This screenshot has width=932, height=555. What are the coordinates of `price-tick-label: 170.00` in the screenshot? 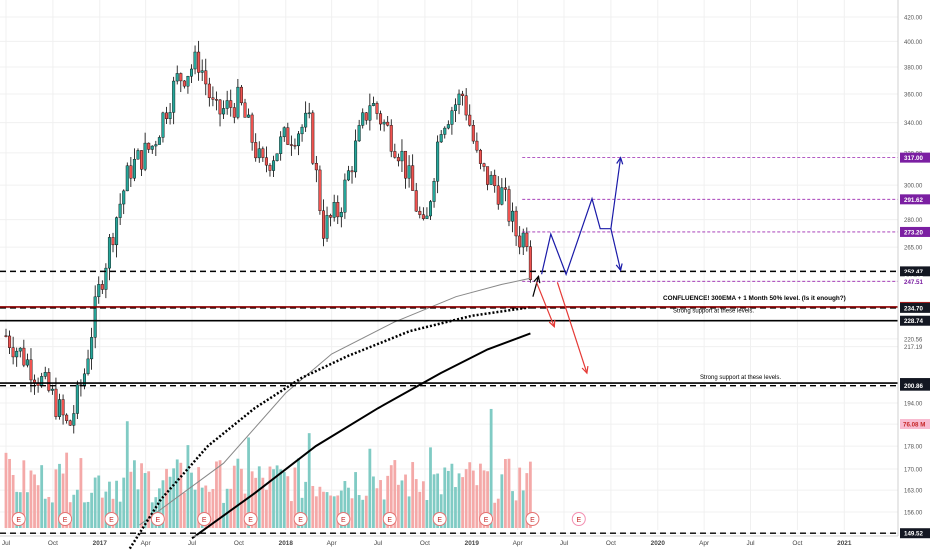 It's located at (913, 471).